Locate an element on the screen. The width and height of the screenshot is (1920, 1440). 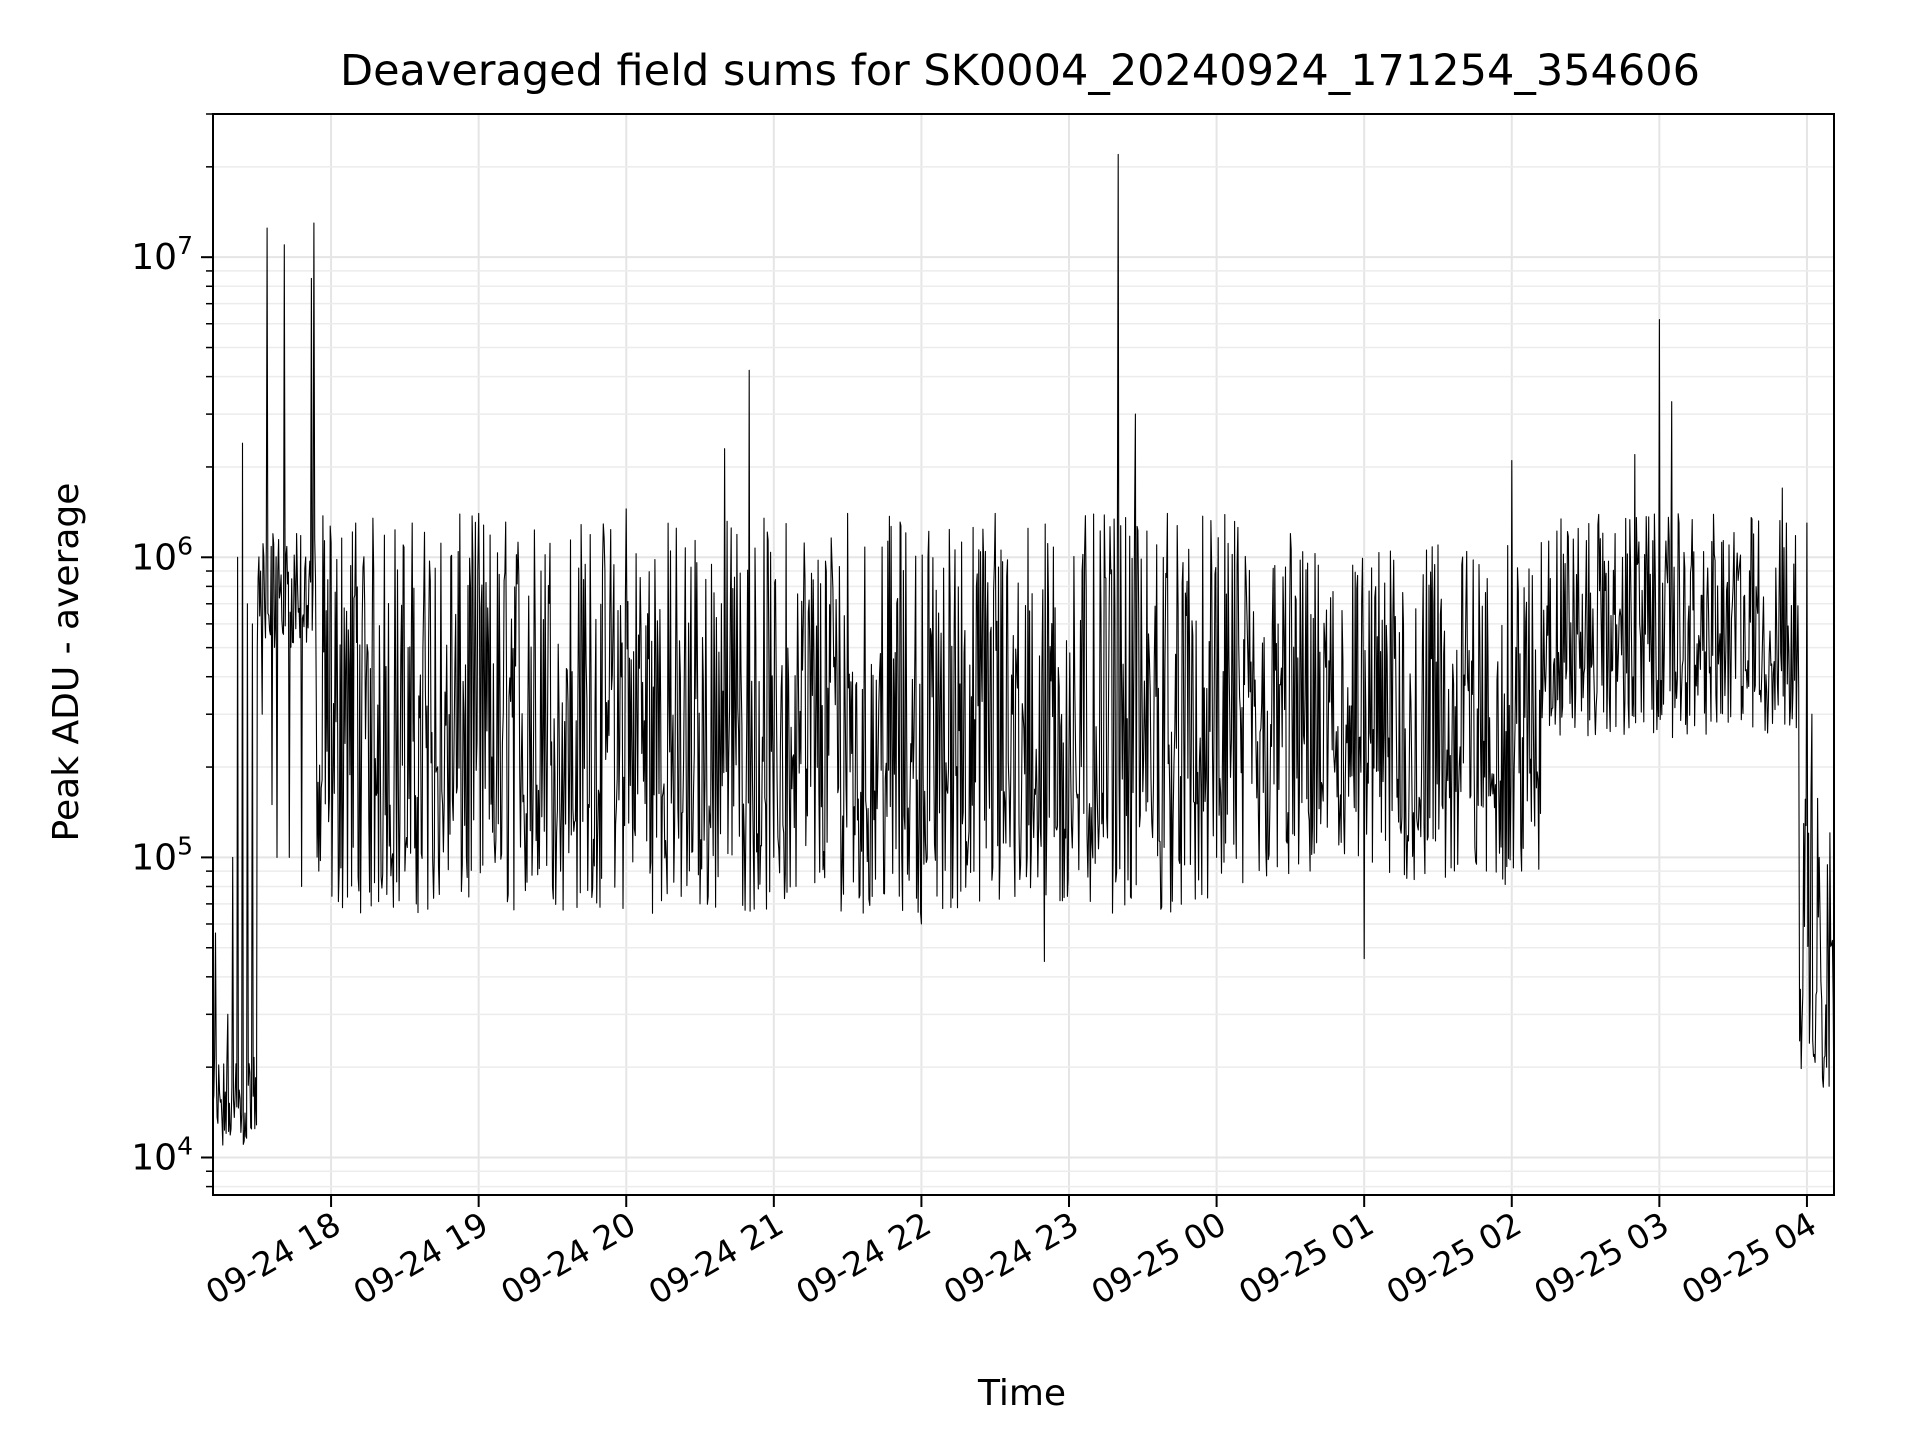
y-axis: 10⁴ 10⁵ 10⁶ 10⁷ is located at coordinates (172, 650).